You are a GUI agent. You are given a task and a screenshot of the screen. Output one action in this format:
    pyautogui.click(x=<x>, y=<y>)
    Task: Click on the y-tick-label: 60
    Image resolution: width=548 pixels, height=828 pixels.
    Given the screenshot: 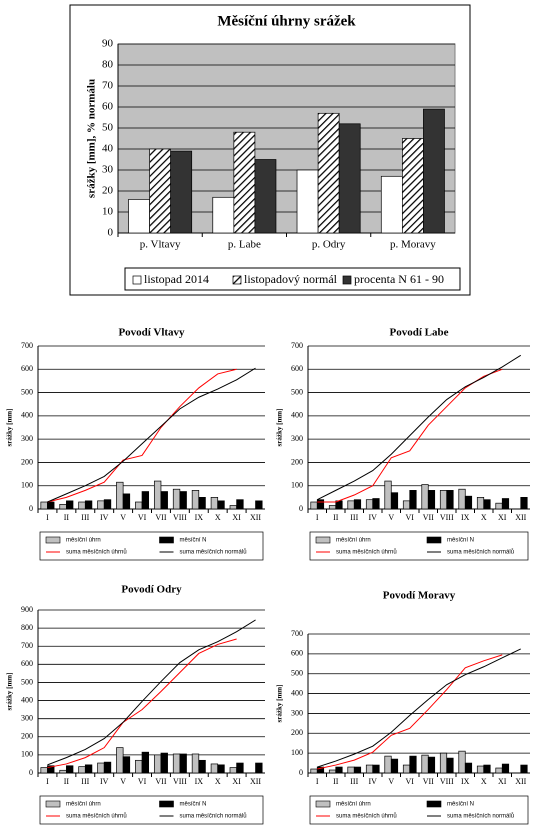 What is the action you would take?
    pyautogui.click(x=108, y=107)
    